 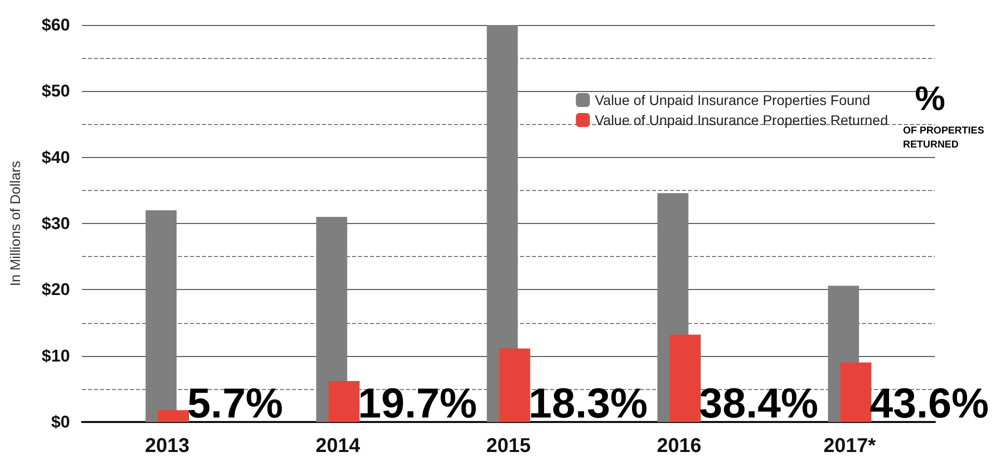 I want to click on legend-label: Value of Unpaid Insurance Properties Found, so click(x=732, y=100).